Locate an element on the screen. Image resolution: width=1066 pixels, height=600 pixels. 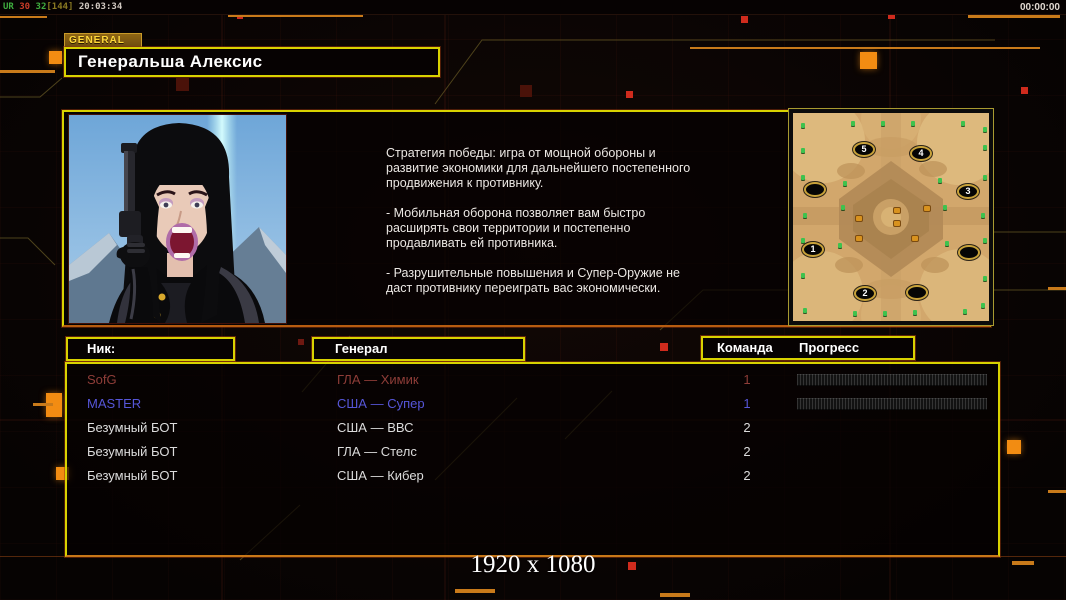
general-title: Генеральша Алексис is located at coordinates (252, 62).